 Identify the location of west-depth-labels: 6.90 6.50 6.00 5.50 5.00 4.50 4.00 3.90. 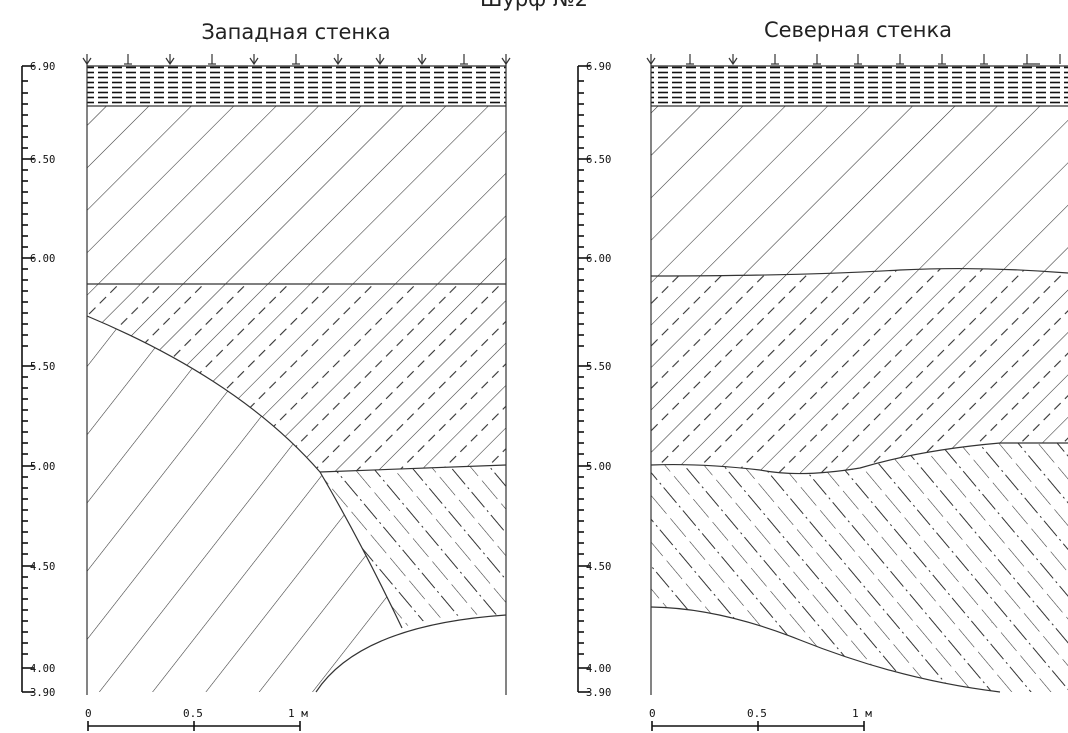
(42, 380).